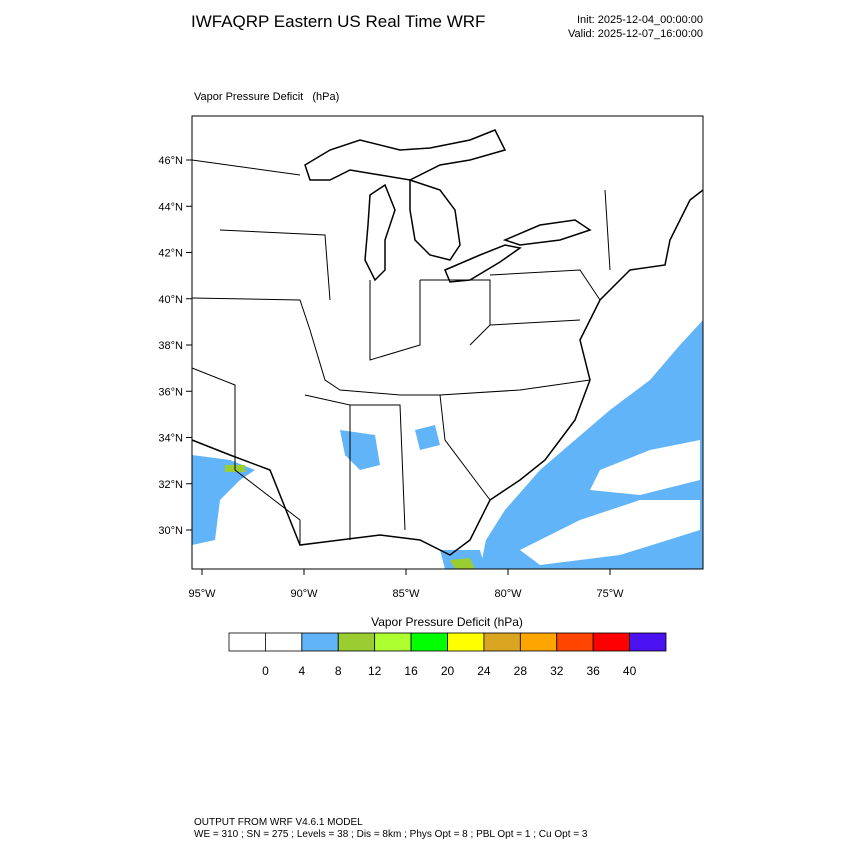 This screenshot has width=850, height=855. I want to click on lat-label: 36°N, so click(170, 392).